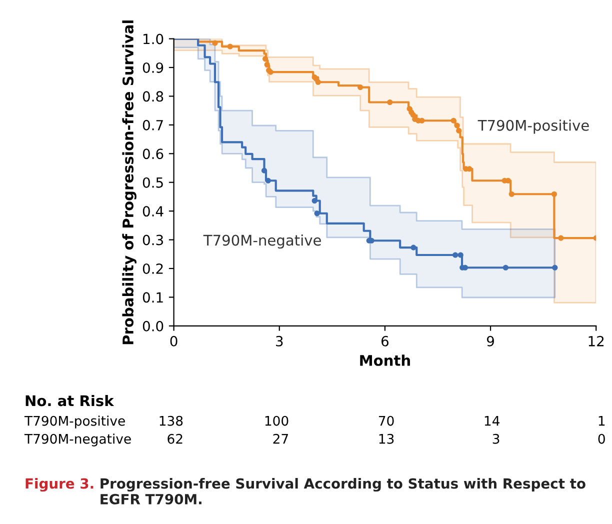 Image resolution: width=612 pixels, height=524 pixels. What do you see at coordinates (152, 268) in the screenshot?
I see `y-tick-label: 0.2` at bounding box center [152, 268].